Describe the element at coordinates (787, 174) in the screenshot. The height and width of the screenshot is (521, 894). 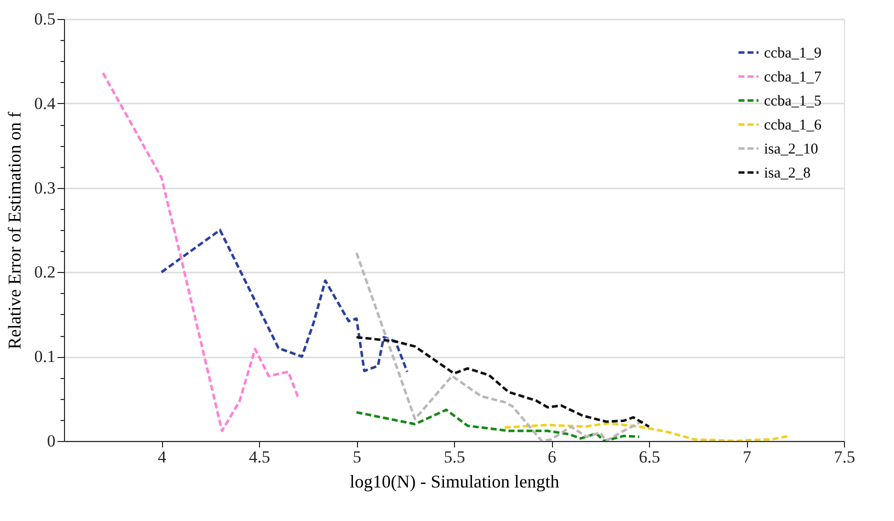
I see `legend-label: isa_2_8` at that location.